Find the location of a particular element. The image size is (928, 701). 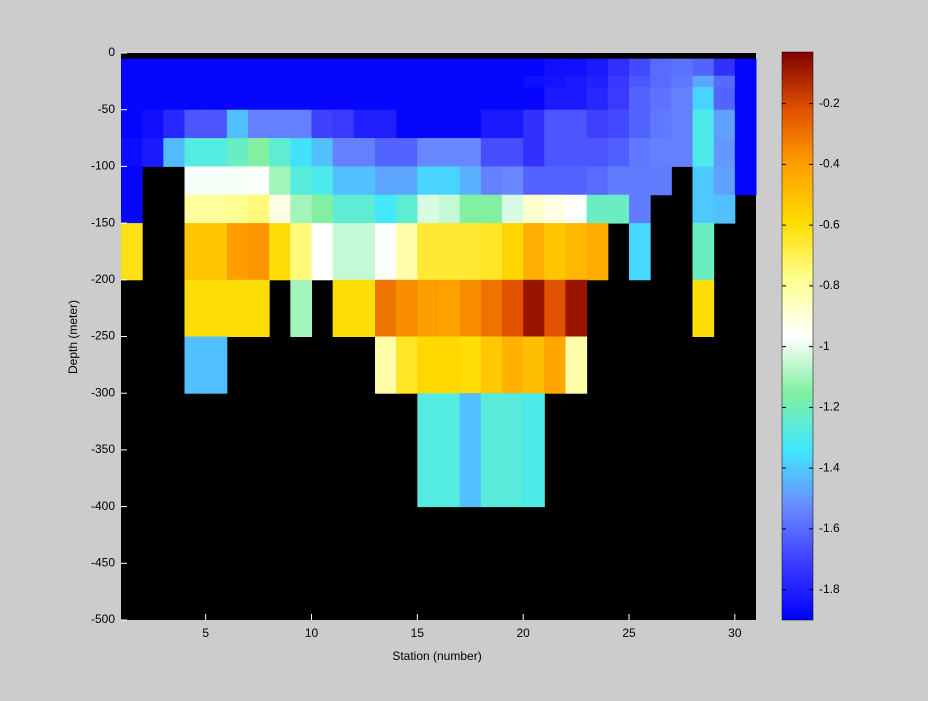

y-tick-label: -500 is located at coordinates (103, 619).